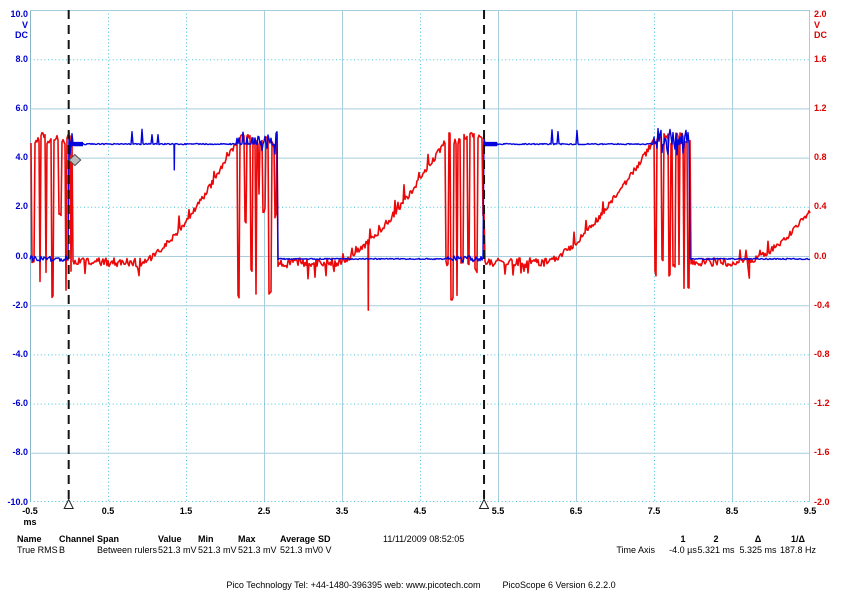 This screenshot has width=842, height=595. I want to click on time-axis-value-delta: 5.325 ms, so click(758, 550).